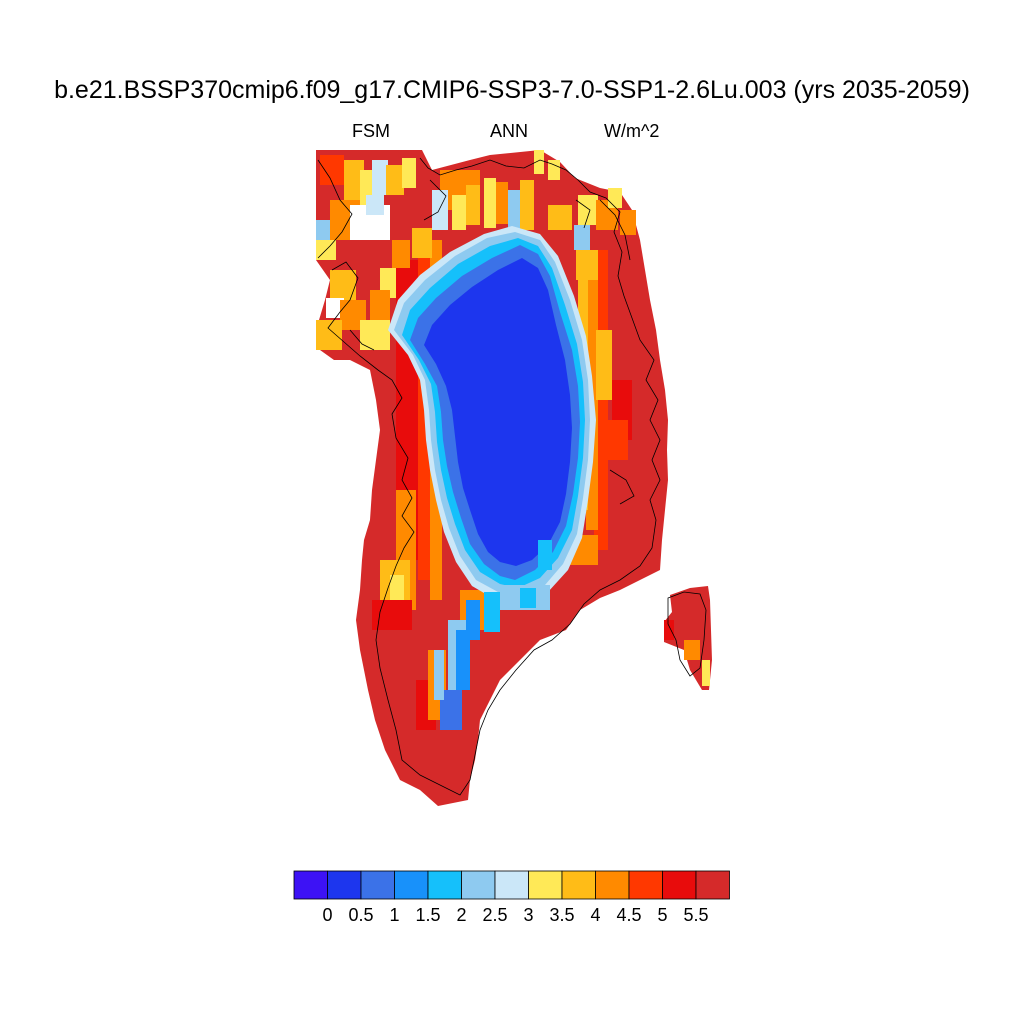 The image size is (1024, 1024). Describe the element at coordinates (695, 915) in the screenshot. I see `colorbar-tick-label: 5.5` at that location.